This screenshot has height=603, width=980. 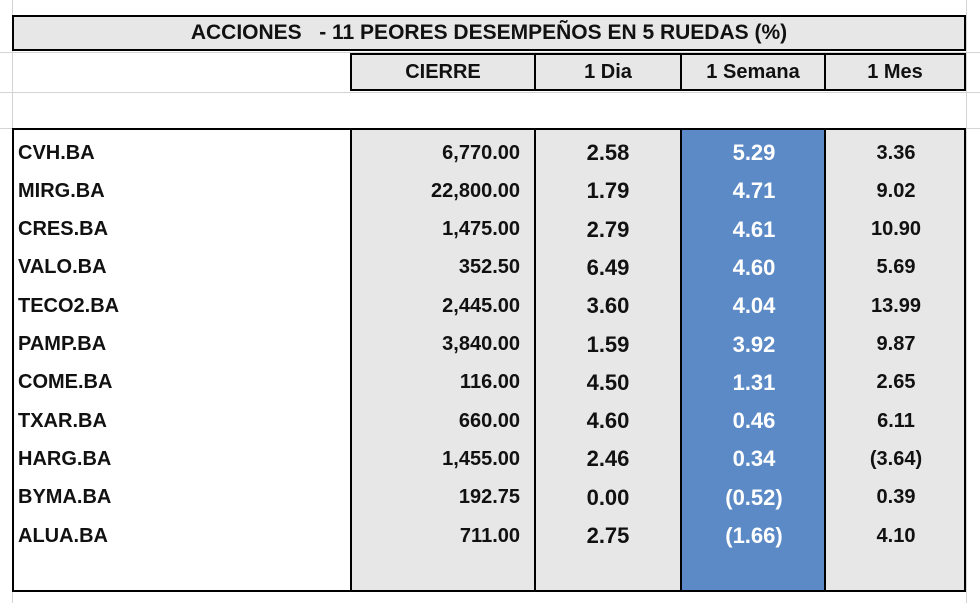 What do you see at coordinates (443, 72) in the screenshot?
I see `header-cierre: CIERRE` at bounding box center [443, 72].